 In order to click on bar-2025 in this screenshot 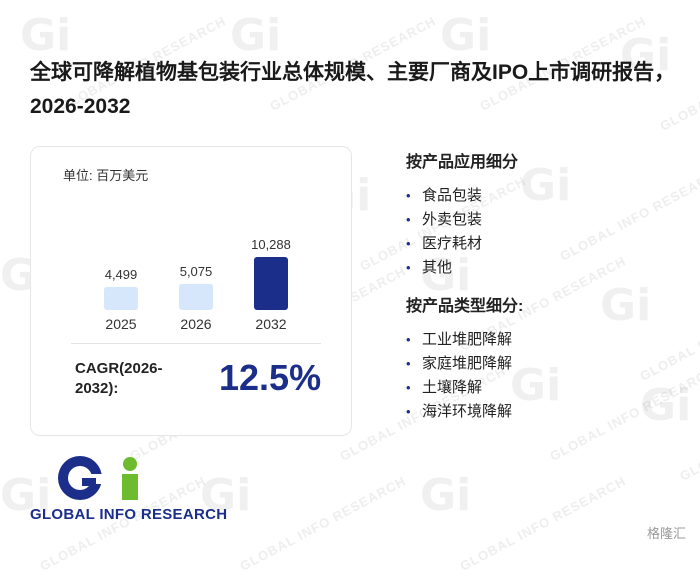, I will do `click(121, 298)`.